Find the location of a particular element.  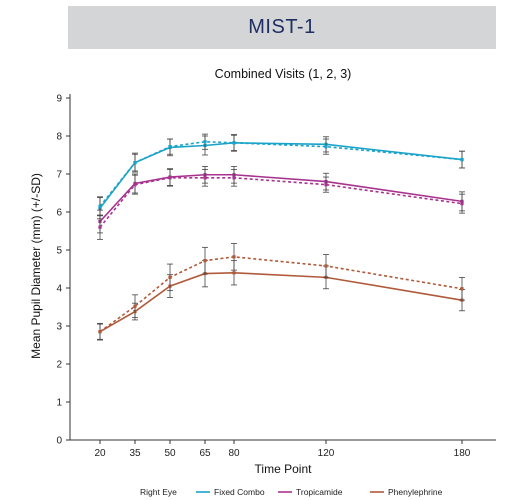

y-tick-label: 3 is located at coordinates (59, 327).